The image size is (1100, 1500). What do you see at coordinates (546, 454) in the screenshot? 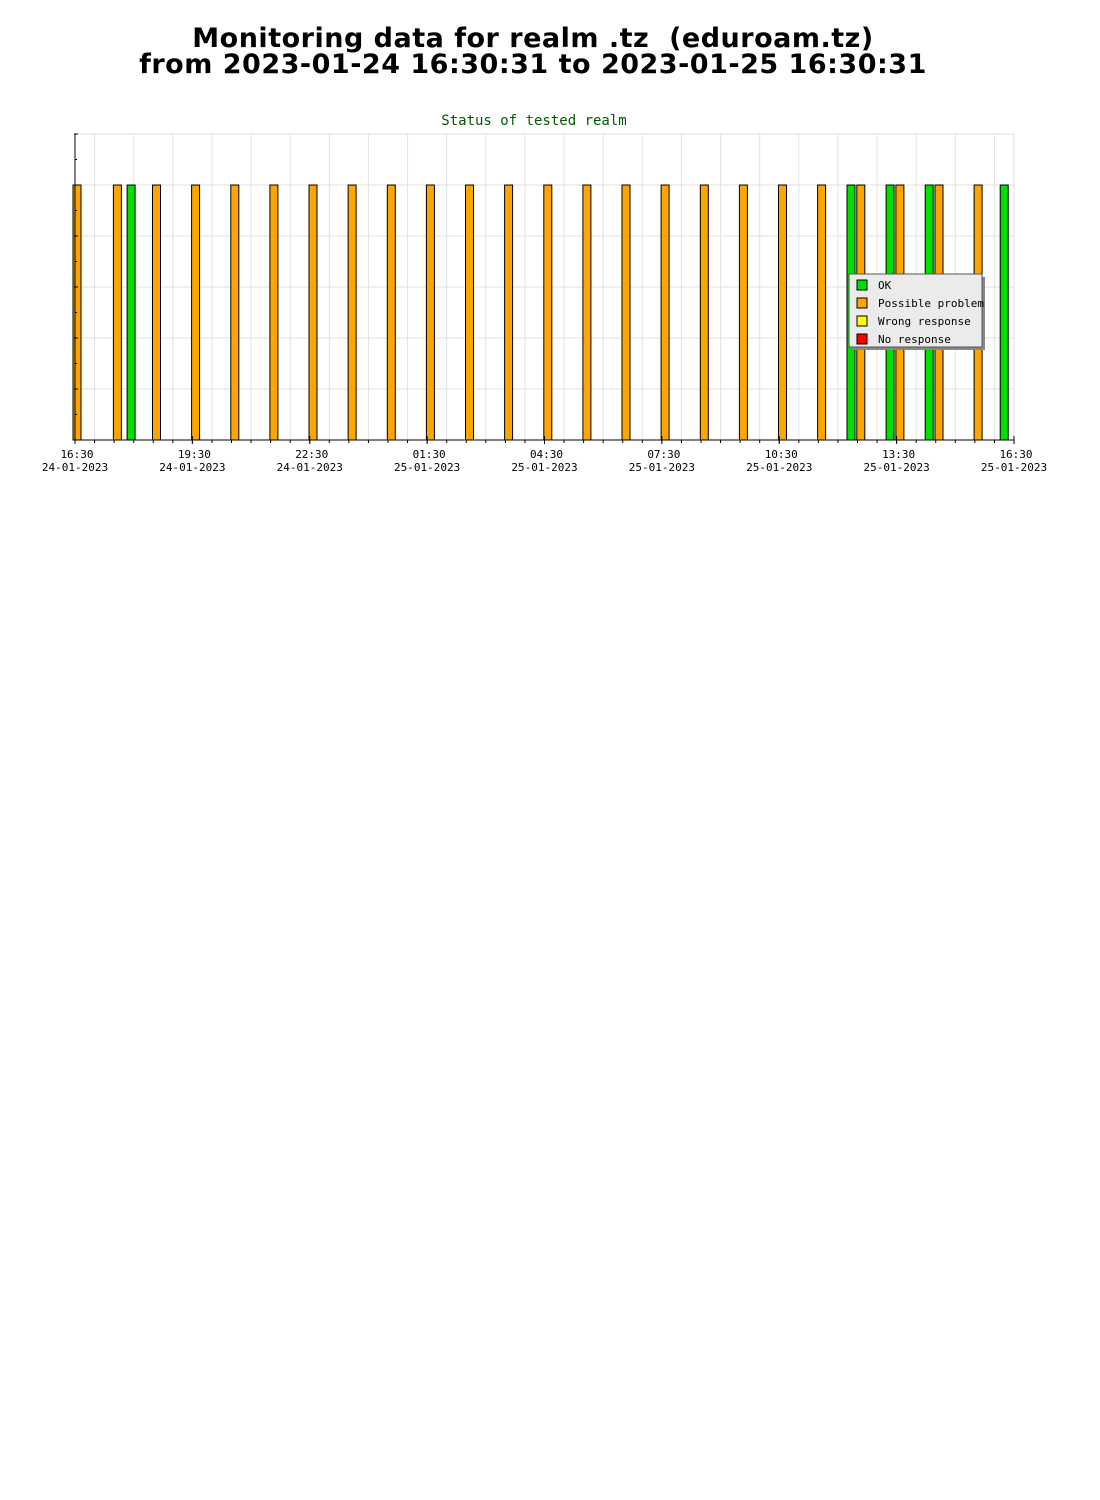
I see `x-tick-label-time: 04:30` at bounding box center [546, 454].